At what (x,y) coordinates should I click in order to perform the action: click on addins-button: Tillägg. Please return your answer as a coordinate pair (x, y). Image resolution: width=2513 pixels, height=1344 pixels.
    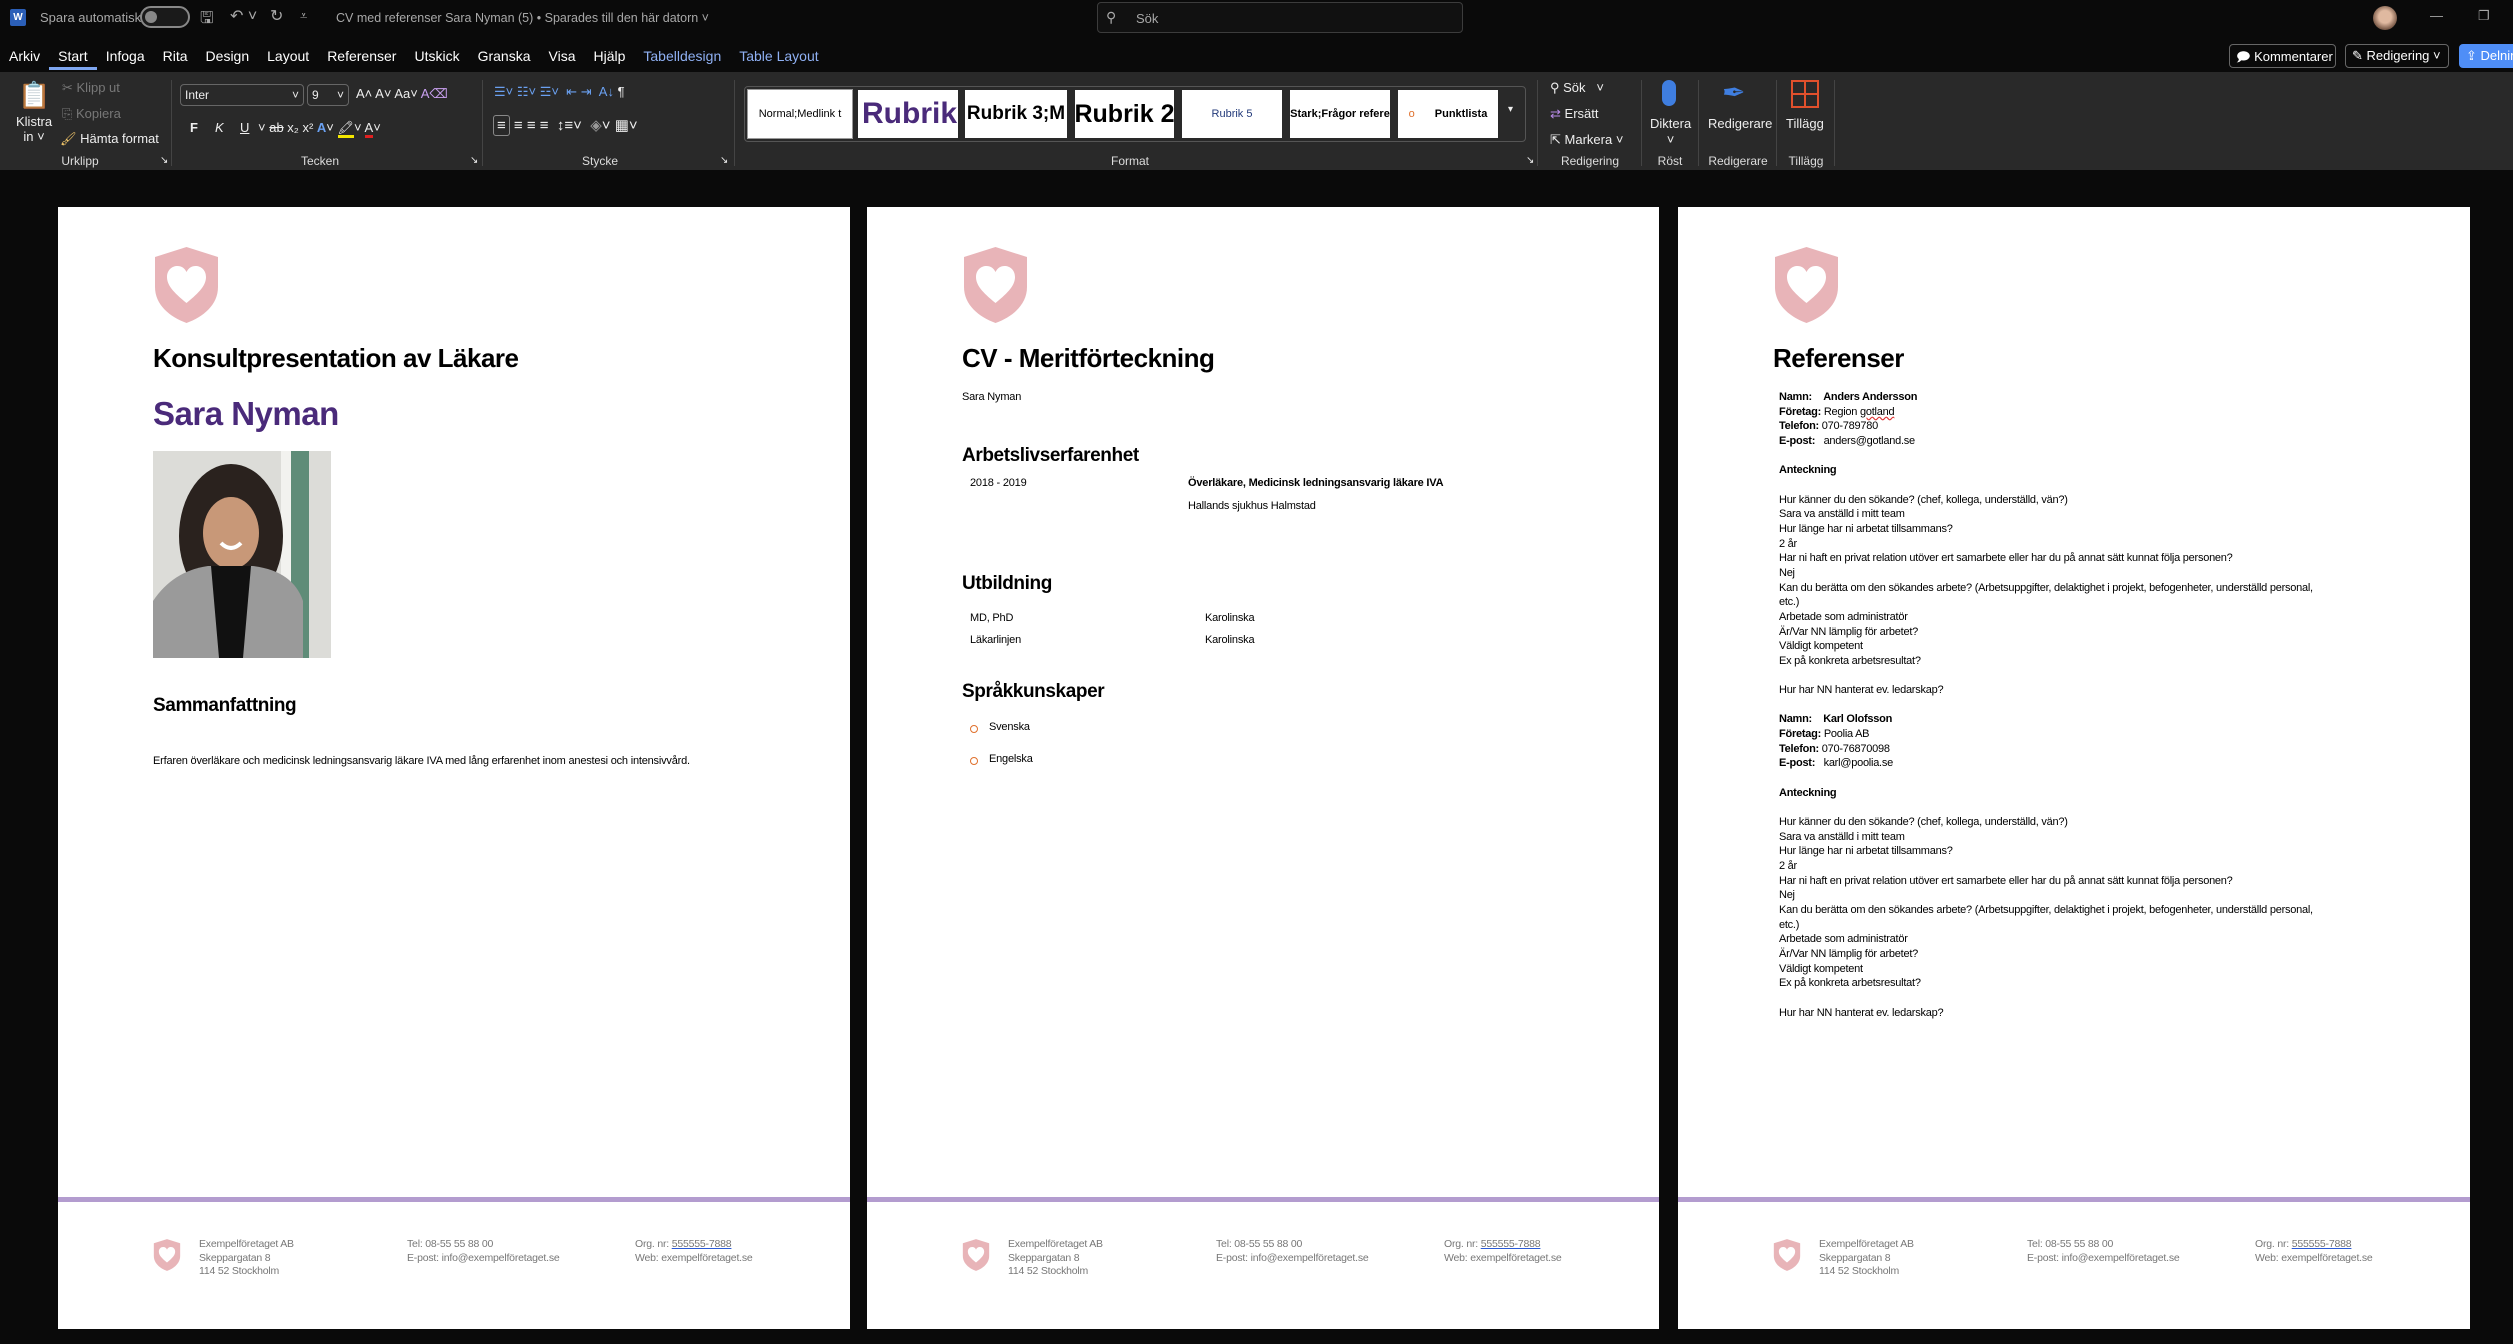
    Looking at the image, I should click on (1805, 123).